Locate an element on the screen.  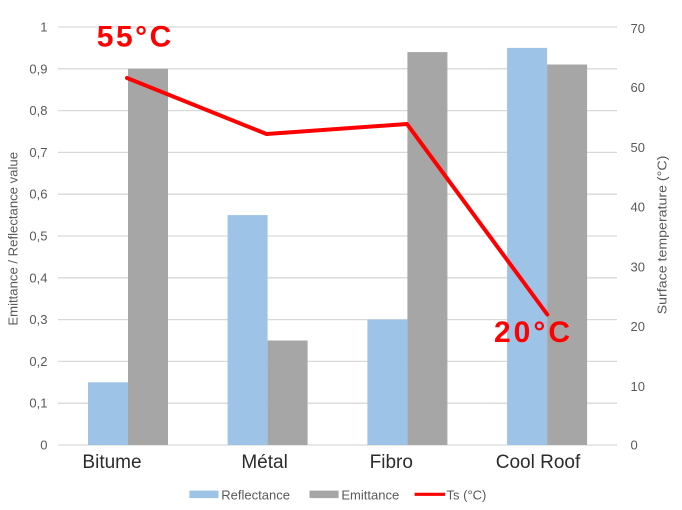
svg-text: 40 is located at coordinates (638, 207).